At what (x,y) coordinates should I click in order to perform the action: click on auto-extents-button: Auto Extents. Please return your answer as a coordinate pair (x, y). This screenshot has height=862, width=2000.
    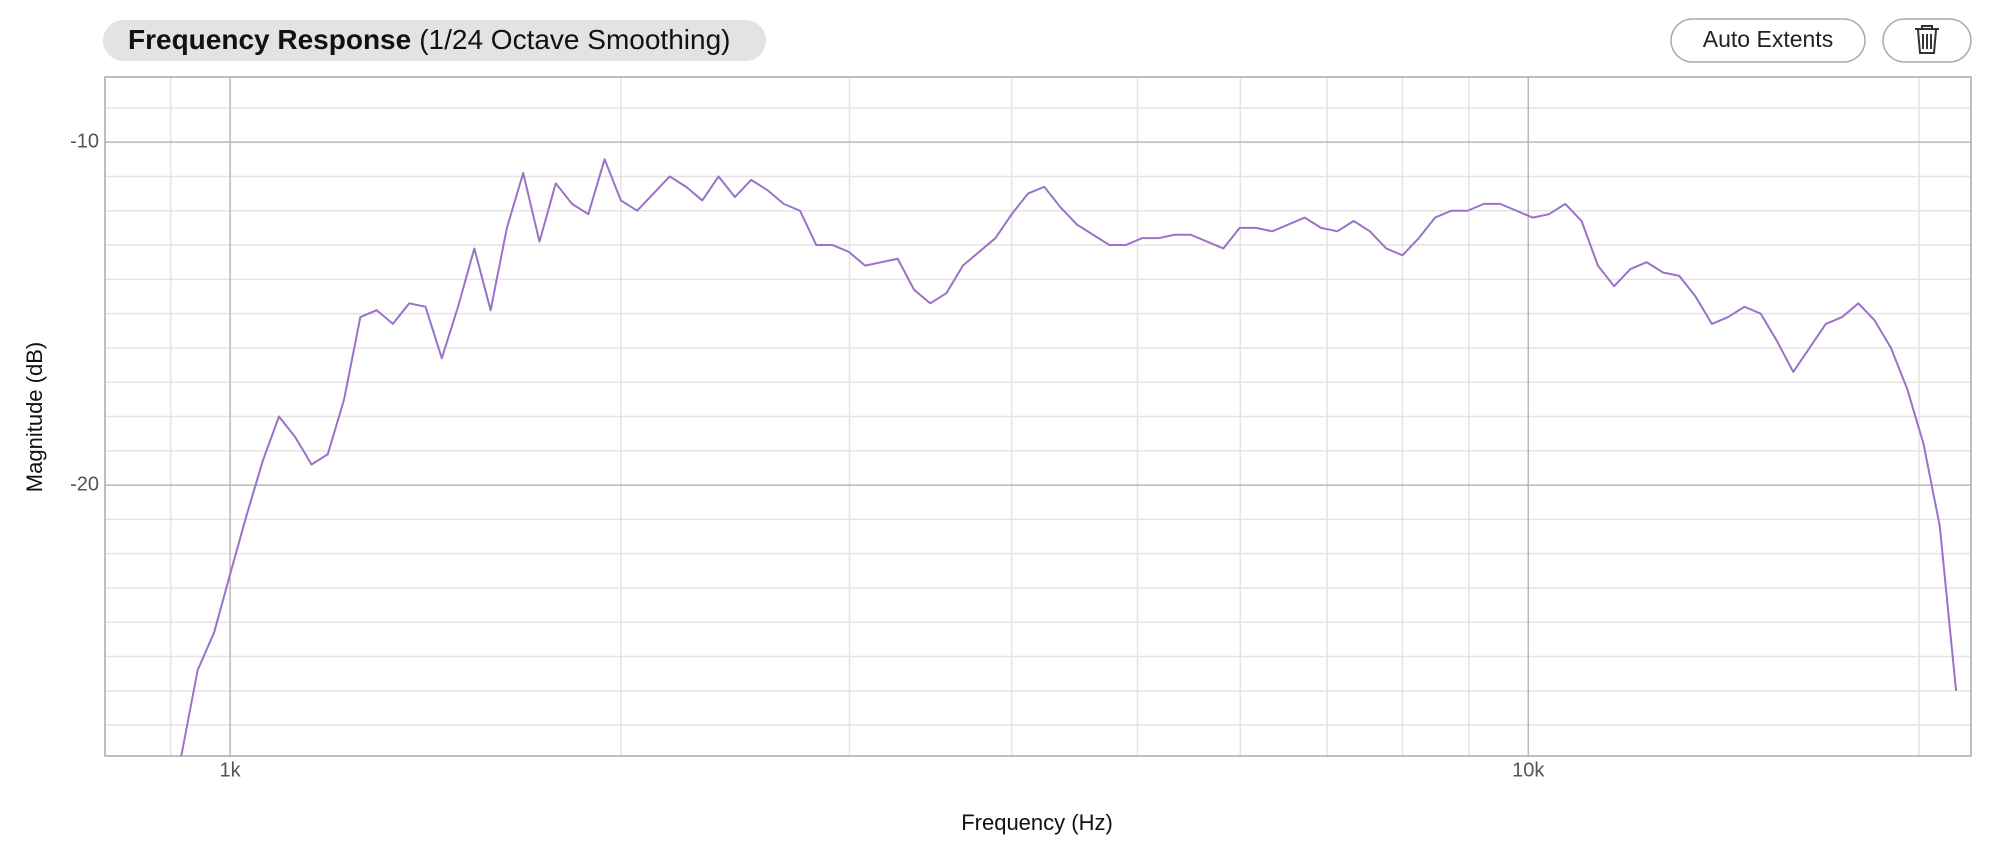
    Looking at the image, I should click on (1768, 40).